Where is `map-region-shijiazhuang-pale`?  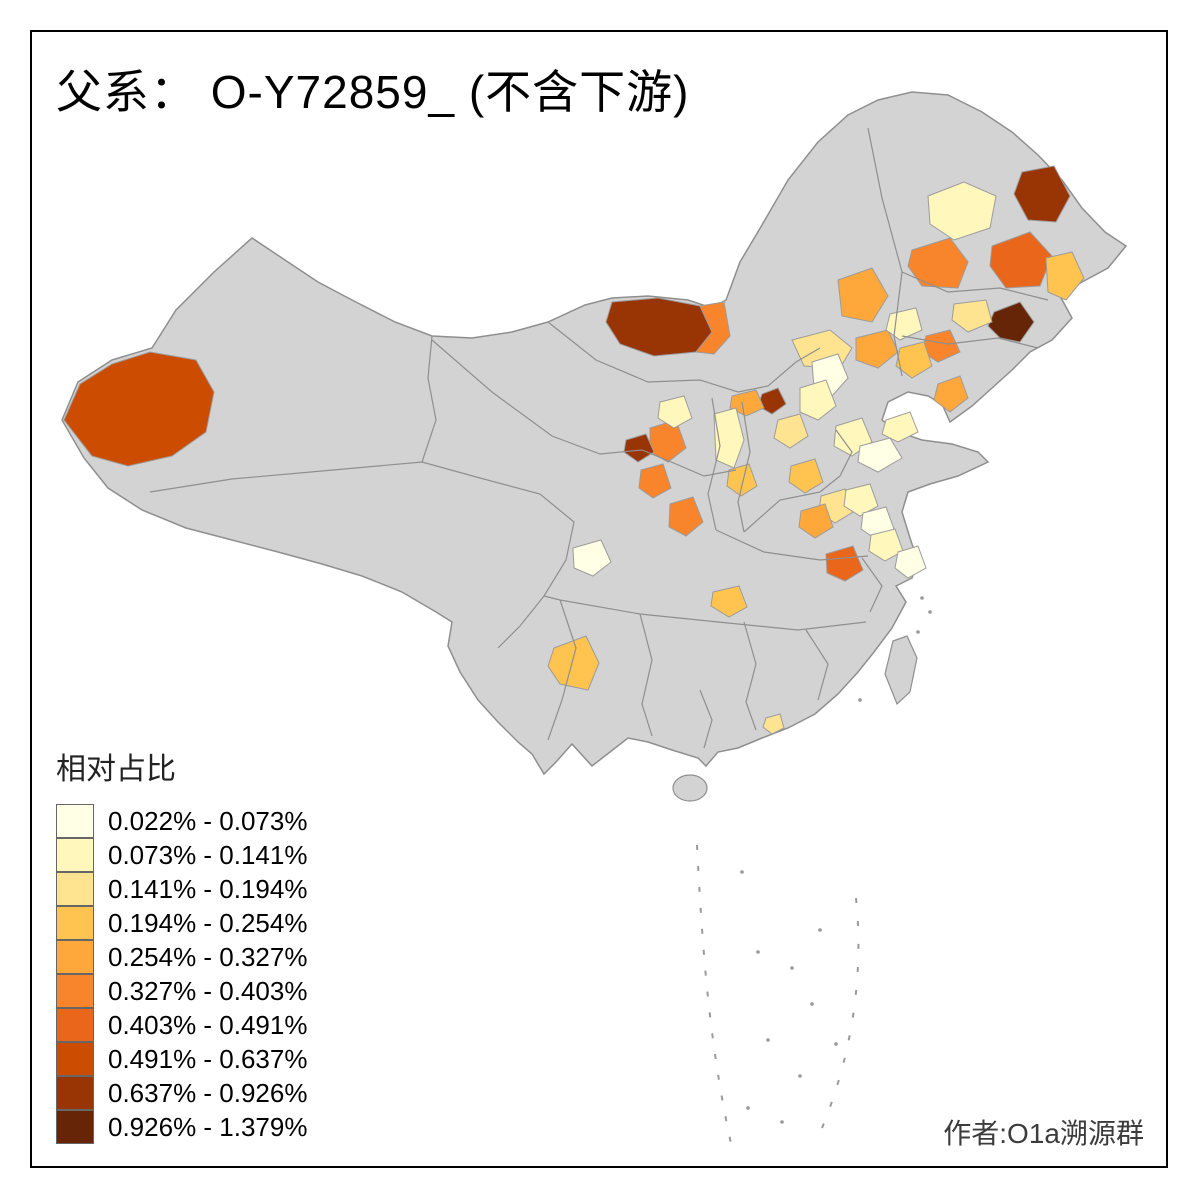
map-region-shijiazhuang-pale is located at coordinates (791, 431).